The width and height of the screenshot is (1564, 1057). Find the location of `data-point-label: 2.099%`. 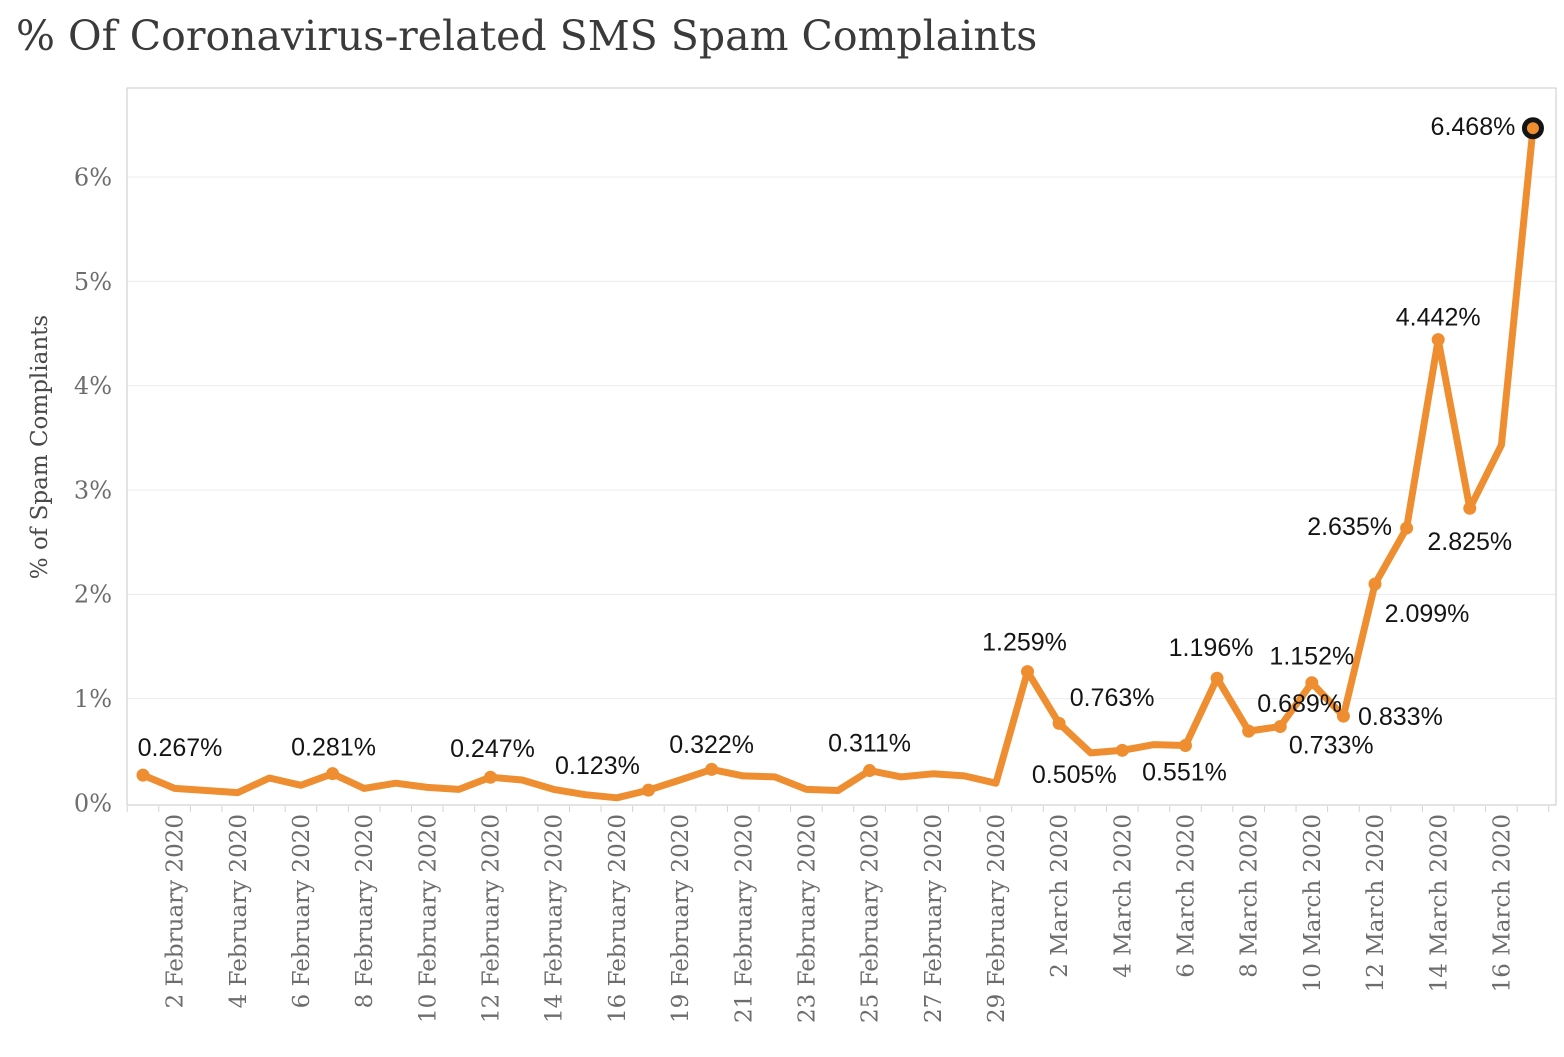

data-point-label: 2.099% is located at coordinates (1427, 614).